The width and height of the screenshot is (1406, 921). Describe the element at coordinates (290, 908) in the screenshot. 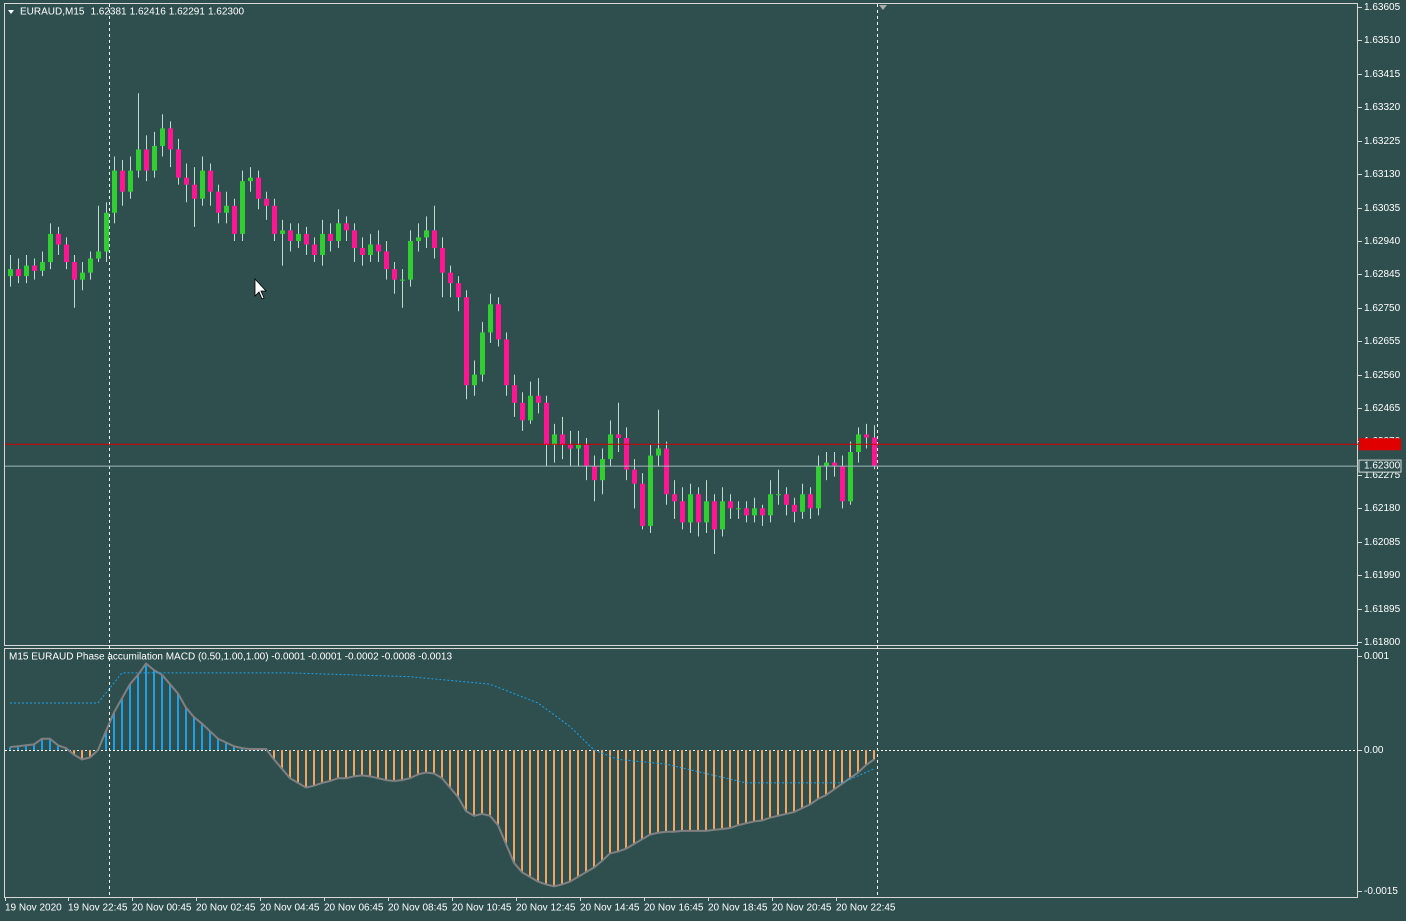

I see `x-tick-label: 20 Nov 04:45` at that location.